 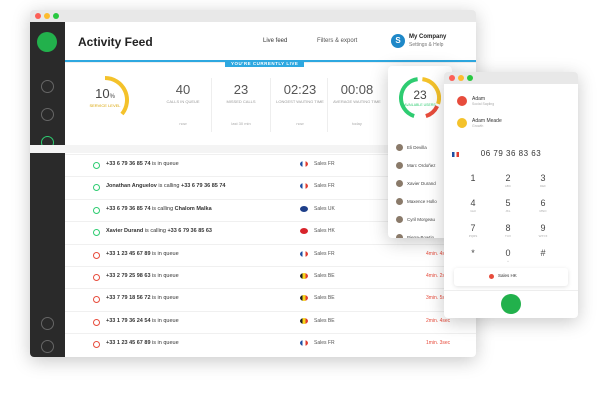 I want to click on feed-target: +33 6 79 36 85 74, so click(x=203, y=186).